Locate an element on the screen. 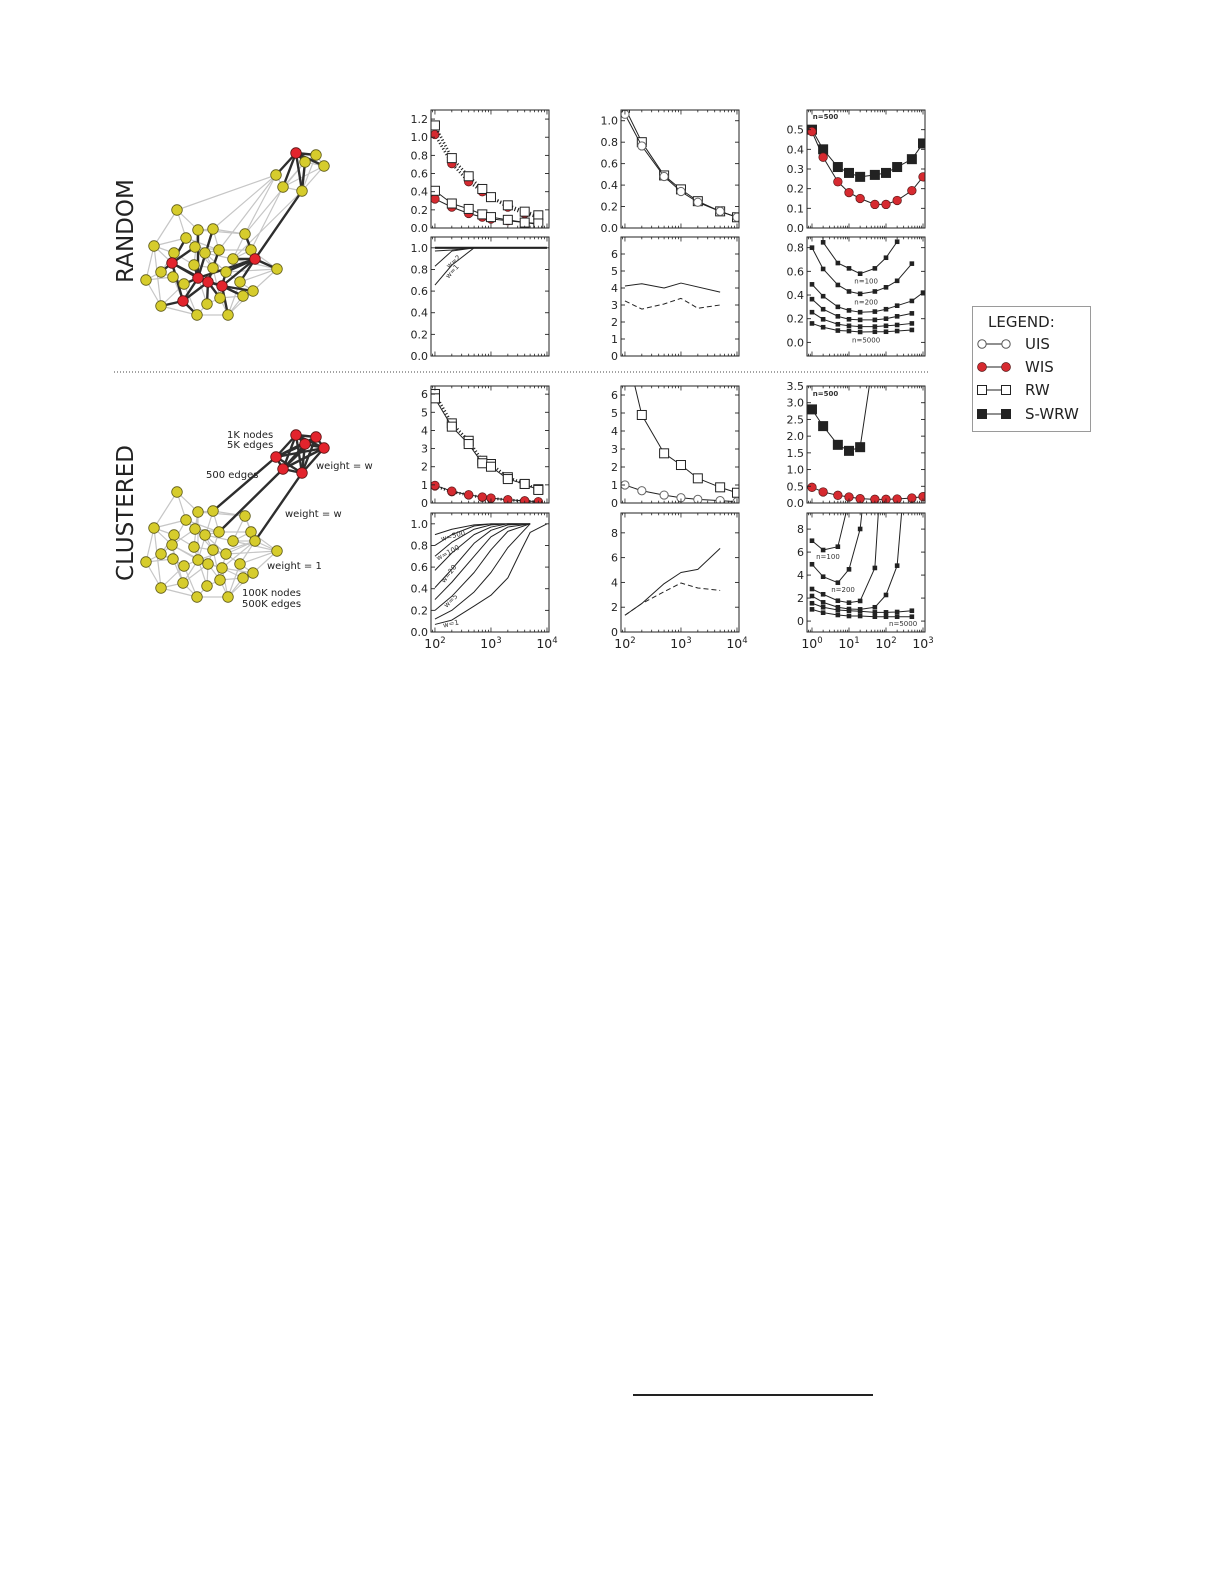  chart-annotation: n=100 is located at coordinates (828, 557).